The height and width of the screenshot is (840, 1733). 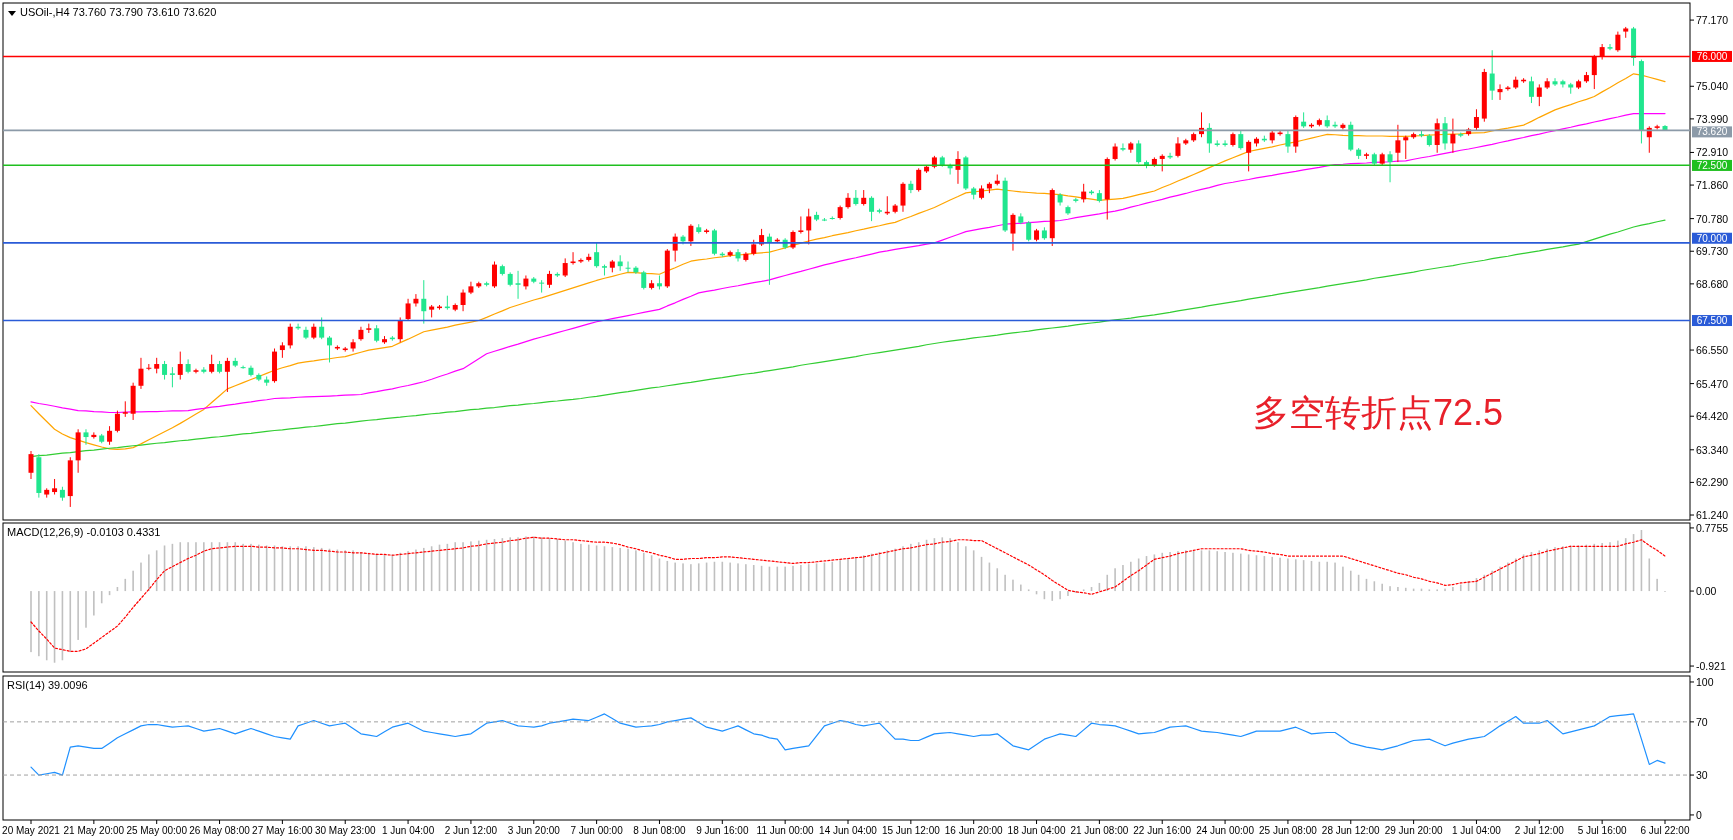 What do you see at coordinates (94, 830) in the screenshot?
I see `x-tick-label: 21 May 20:00` at bounding box center [94, 830].